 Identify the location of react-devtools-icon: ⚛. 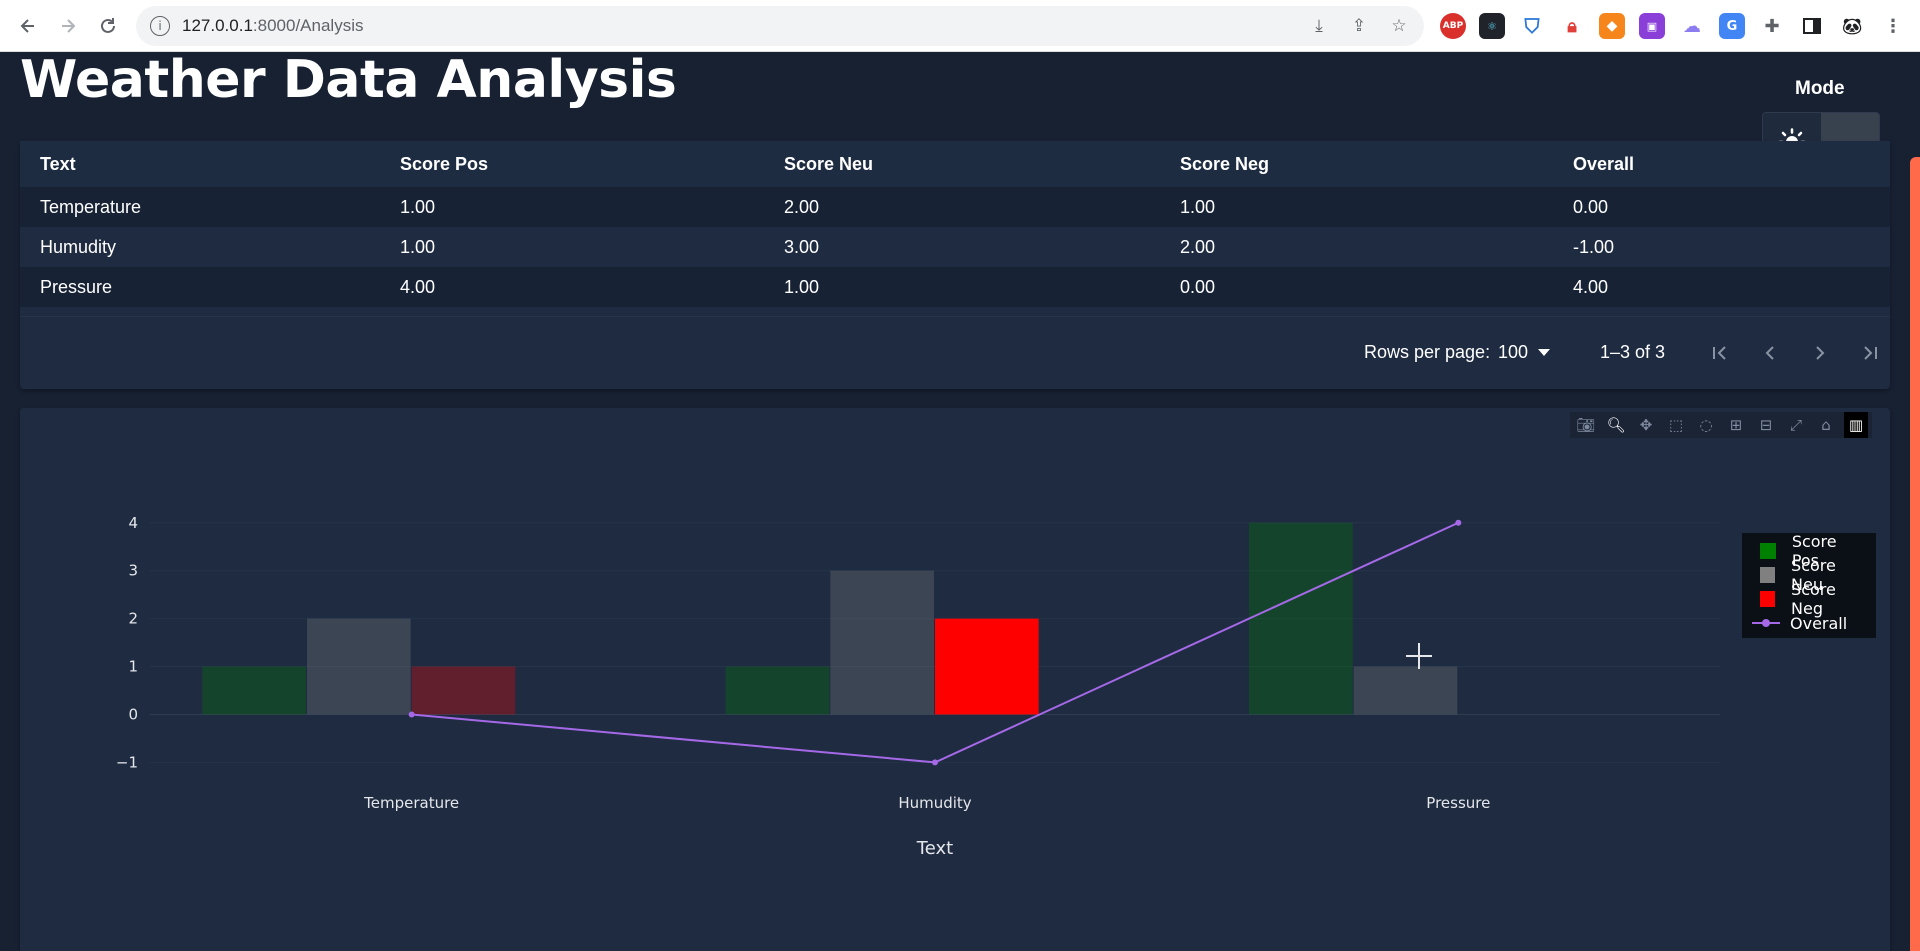
(1492, 26).